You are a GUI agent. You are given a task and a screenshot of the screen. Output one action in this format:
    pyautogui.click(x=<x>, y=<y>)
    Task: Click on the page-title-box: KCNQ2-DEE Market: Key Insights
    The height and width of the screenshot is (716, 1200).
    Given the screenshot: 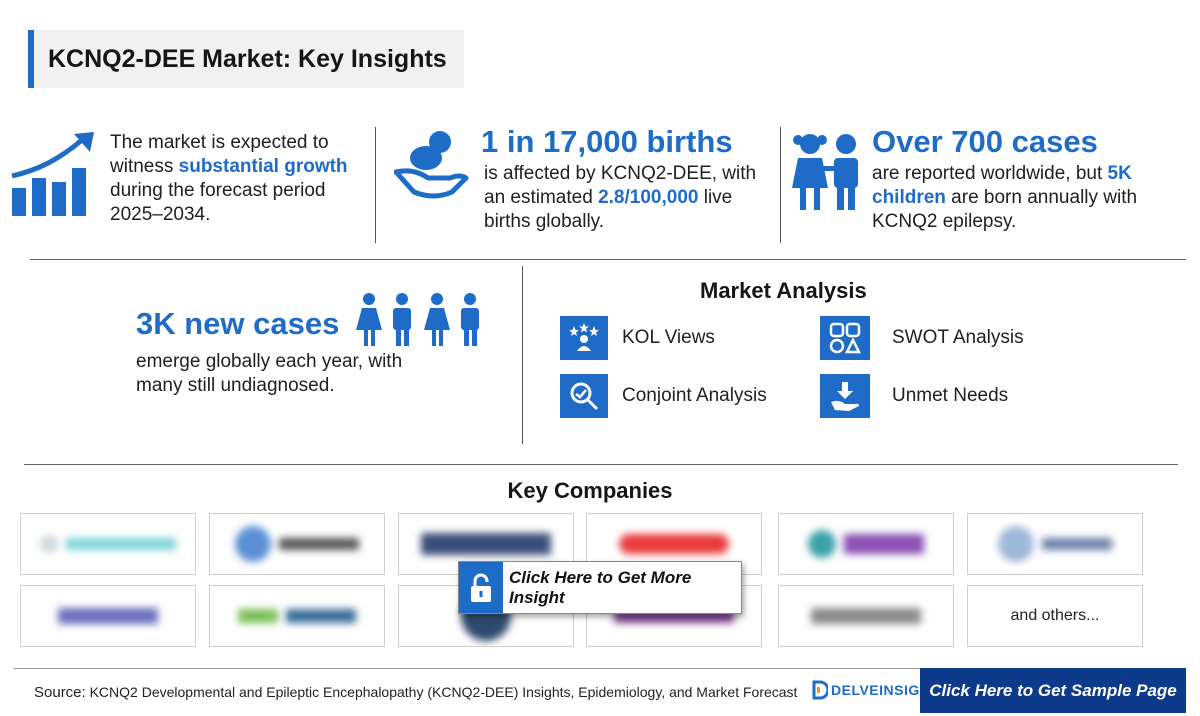 What is the action you would take?
    pyautogui.click(x=246, y=59)
    